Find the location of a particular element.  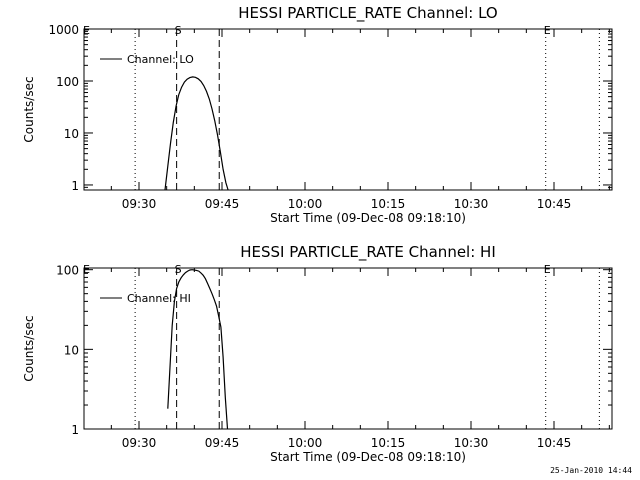

chart-title-0: HESSI PARTICLE_RATE Channel: LO is located at coordinates (367, 13).